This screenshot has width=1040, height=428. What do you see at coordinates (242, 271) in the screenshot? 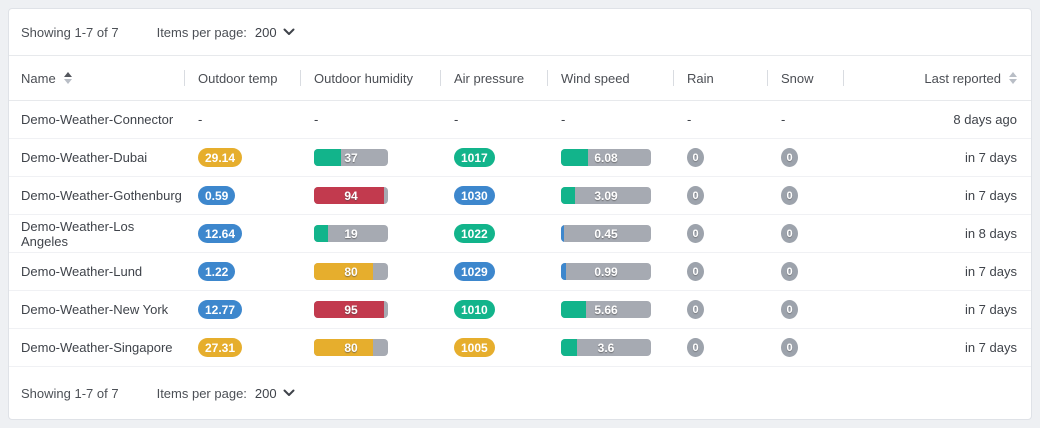
I see `outdoor-temp-cell: 1.22` at bounding box center [242, 271].